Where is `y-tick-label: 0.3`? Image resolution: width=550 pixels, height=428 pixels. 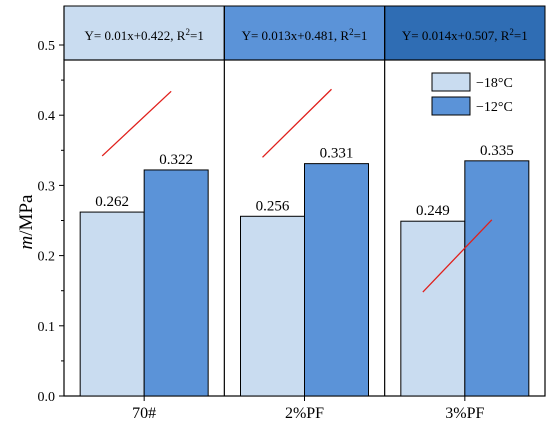 y-tick-label: 0.3 is located at coordinates (47, 186).